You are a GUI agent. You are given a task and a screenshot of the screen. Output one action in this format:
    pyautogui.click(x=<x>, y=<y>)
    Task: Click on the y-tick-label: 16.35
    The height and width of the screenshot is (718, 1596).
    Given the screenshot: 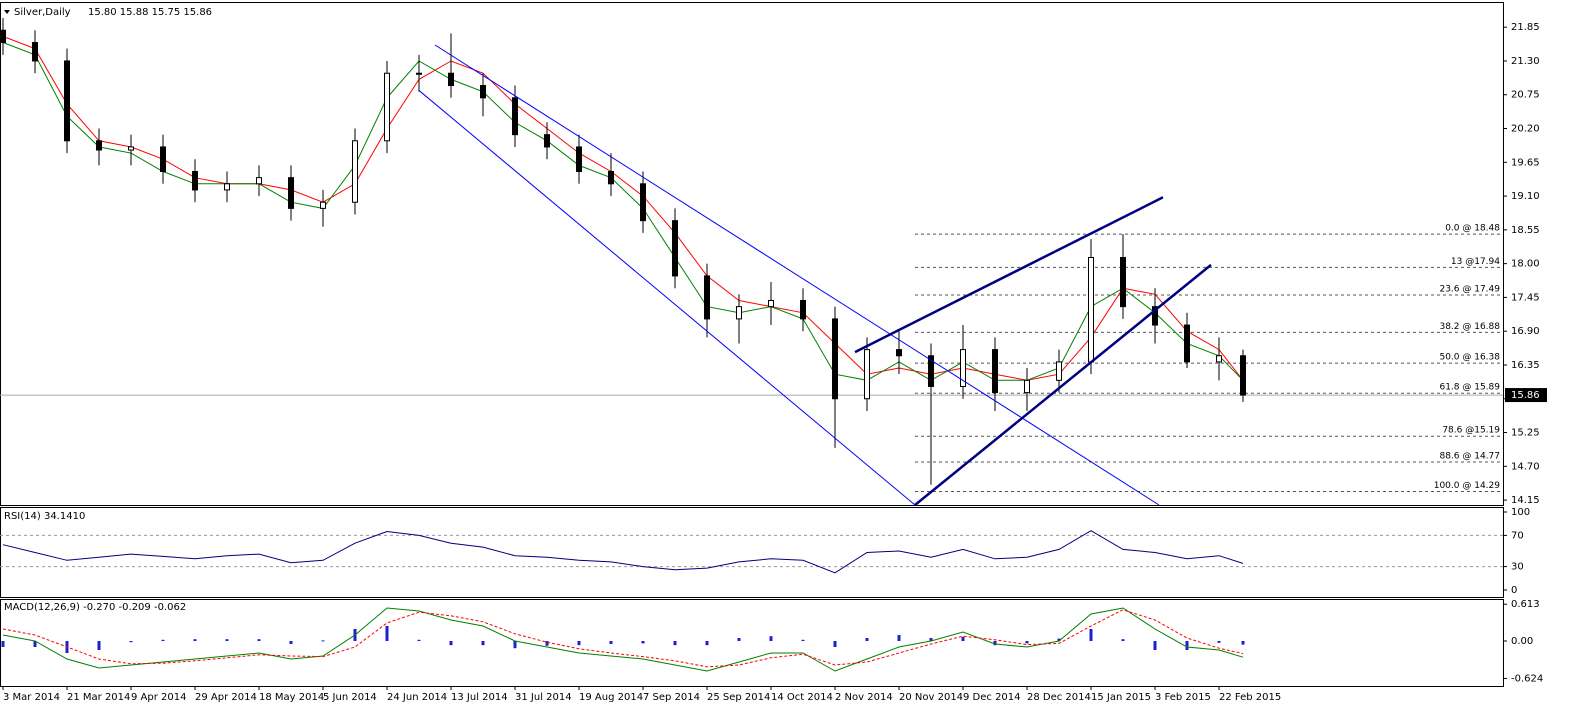 What is the action you would take?
    pyautogui.click(x=1525, y=365)
    